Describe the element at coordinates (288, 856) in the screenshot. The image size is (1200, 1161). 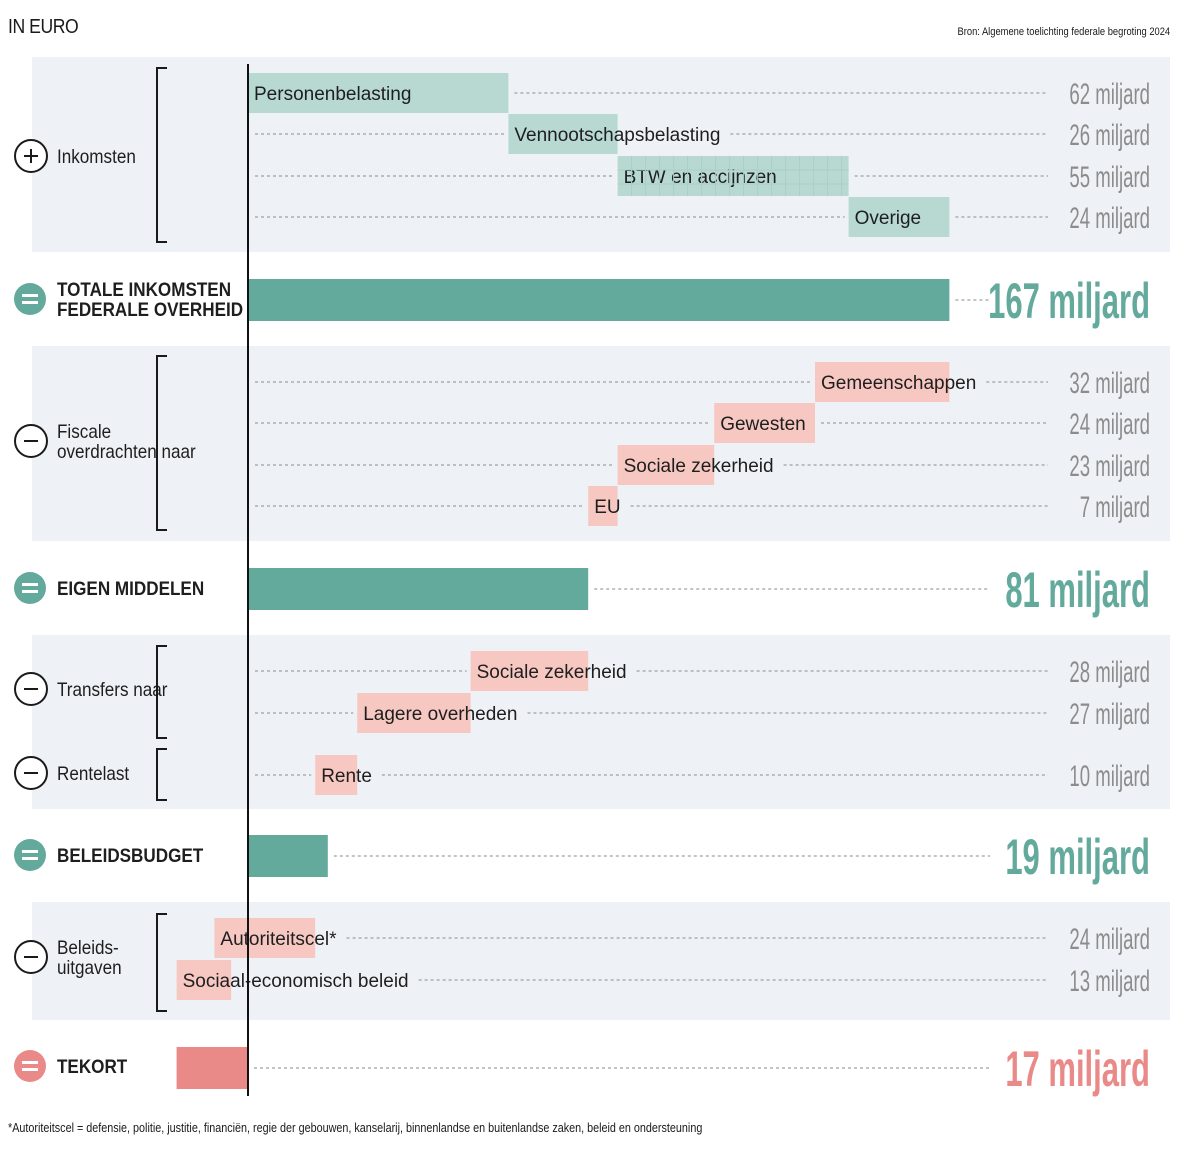
I see `bar-beleidsbudget` at that location.